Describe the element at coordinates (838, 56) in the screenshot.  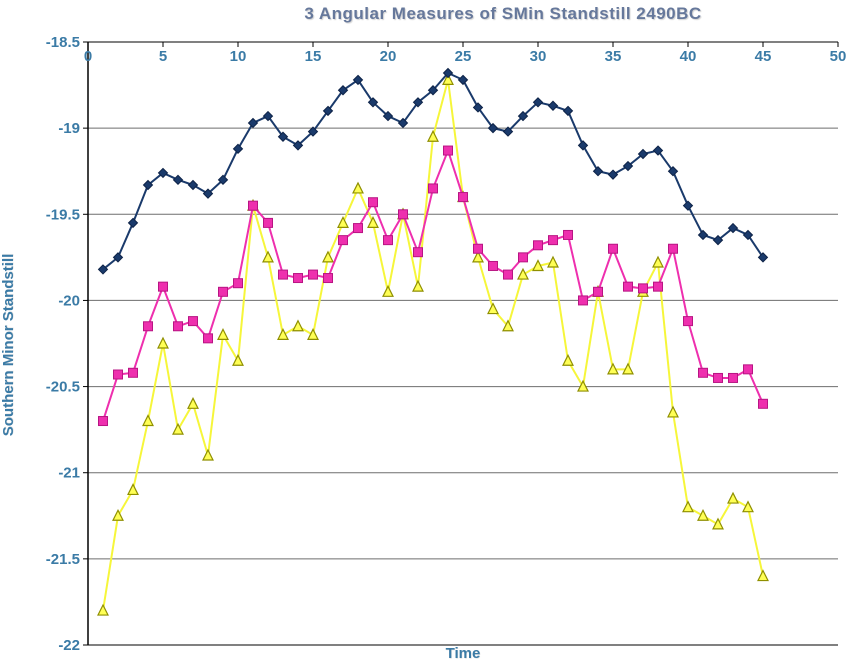
I see `svg-text: 50` at that location.